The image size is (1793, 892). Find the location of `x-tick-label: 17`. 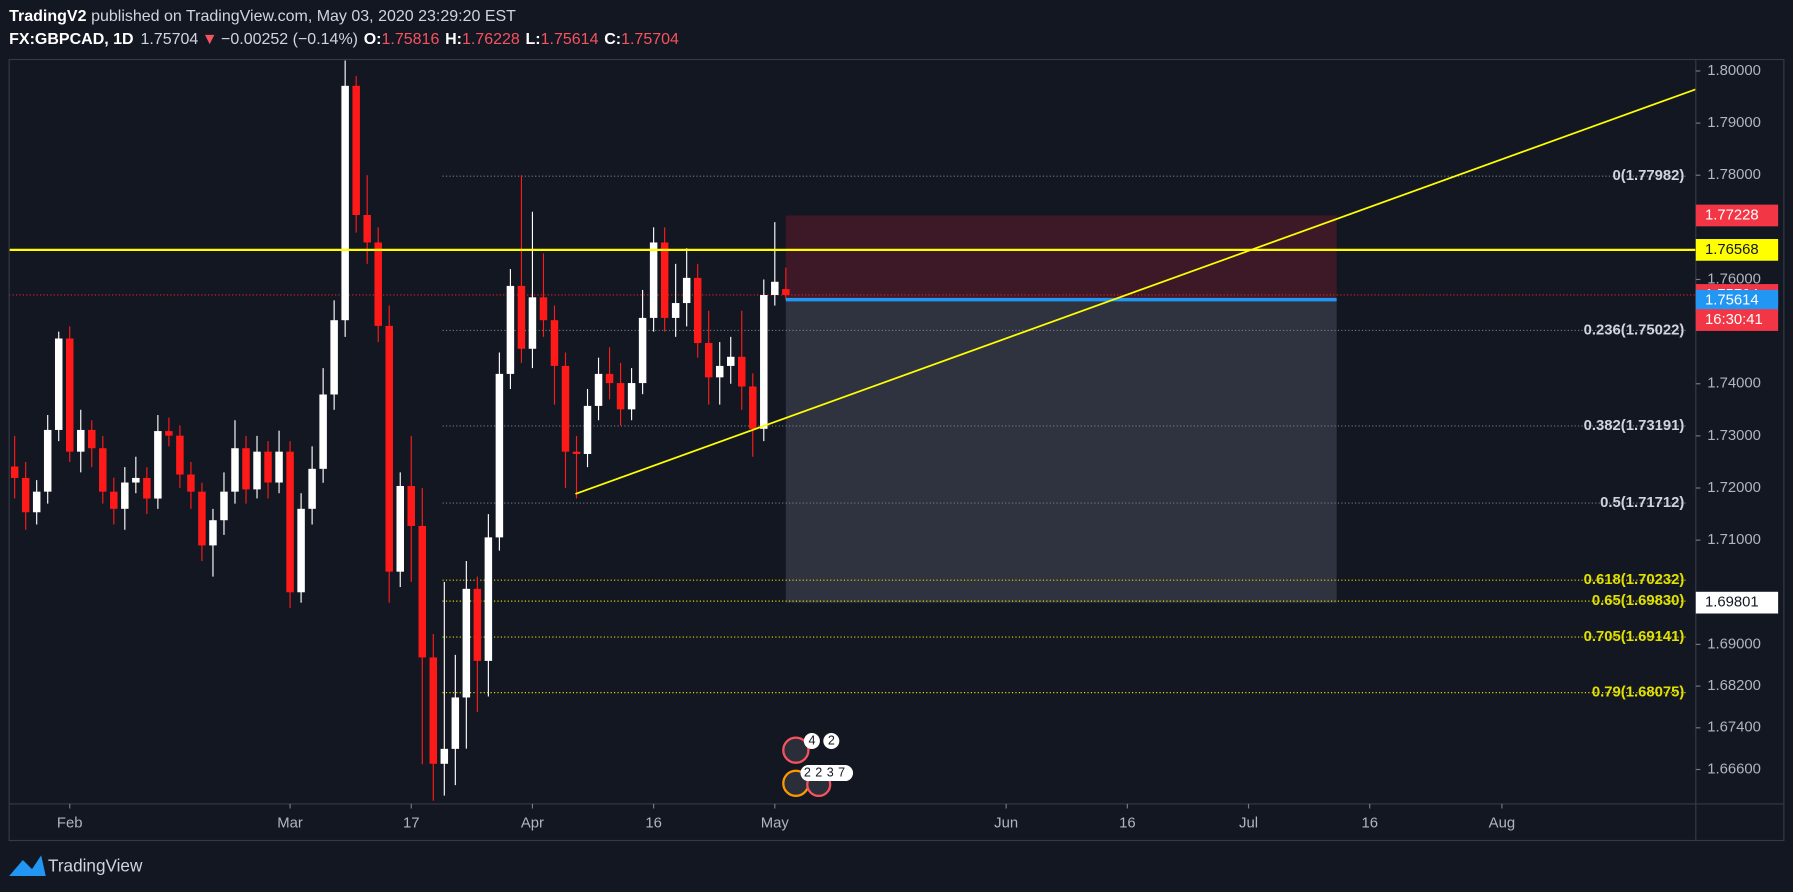

x-tick-label: 17 is located at coordinates (411, 823).